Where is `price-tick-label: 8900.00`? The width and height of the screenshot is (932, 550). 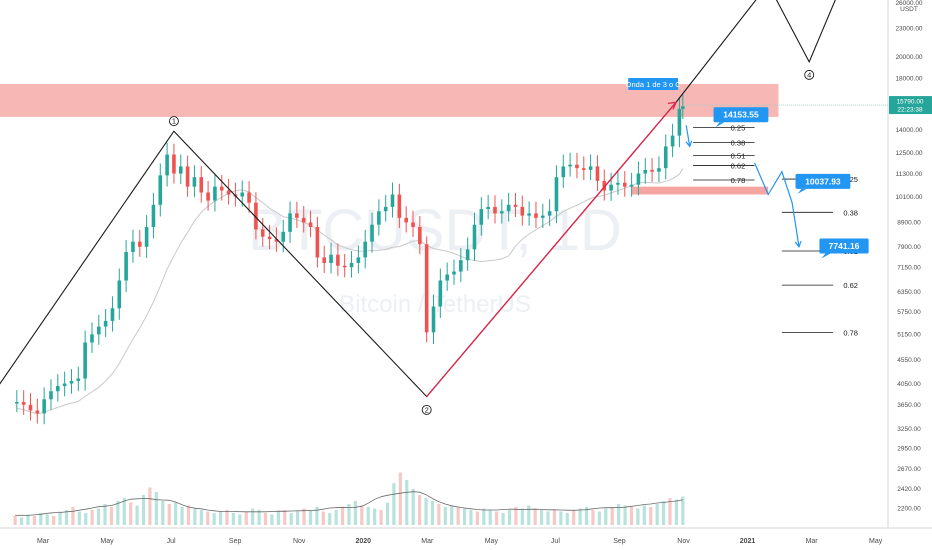 price-tick-label: 8900.00 is located at coordinates (909, 223).